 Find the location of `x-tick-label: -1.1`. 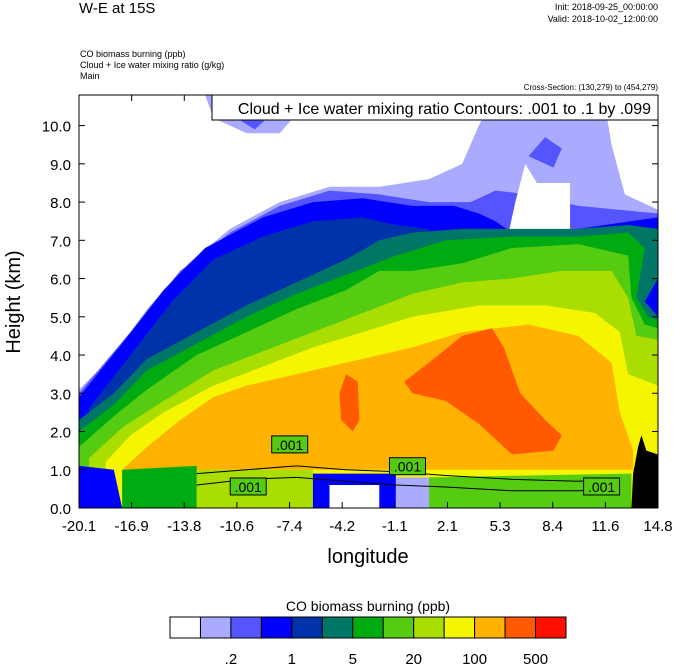

x-tick-label: -1.1 is located at coordinates (395, 526).